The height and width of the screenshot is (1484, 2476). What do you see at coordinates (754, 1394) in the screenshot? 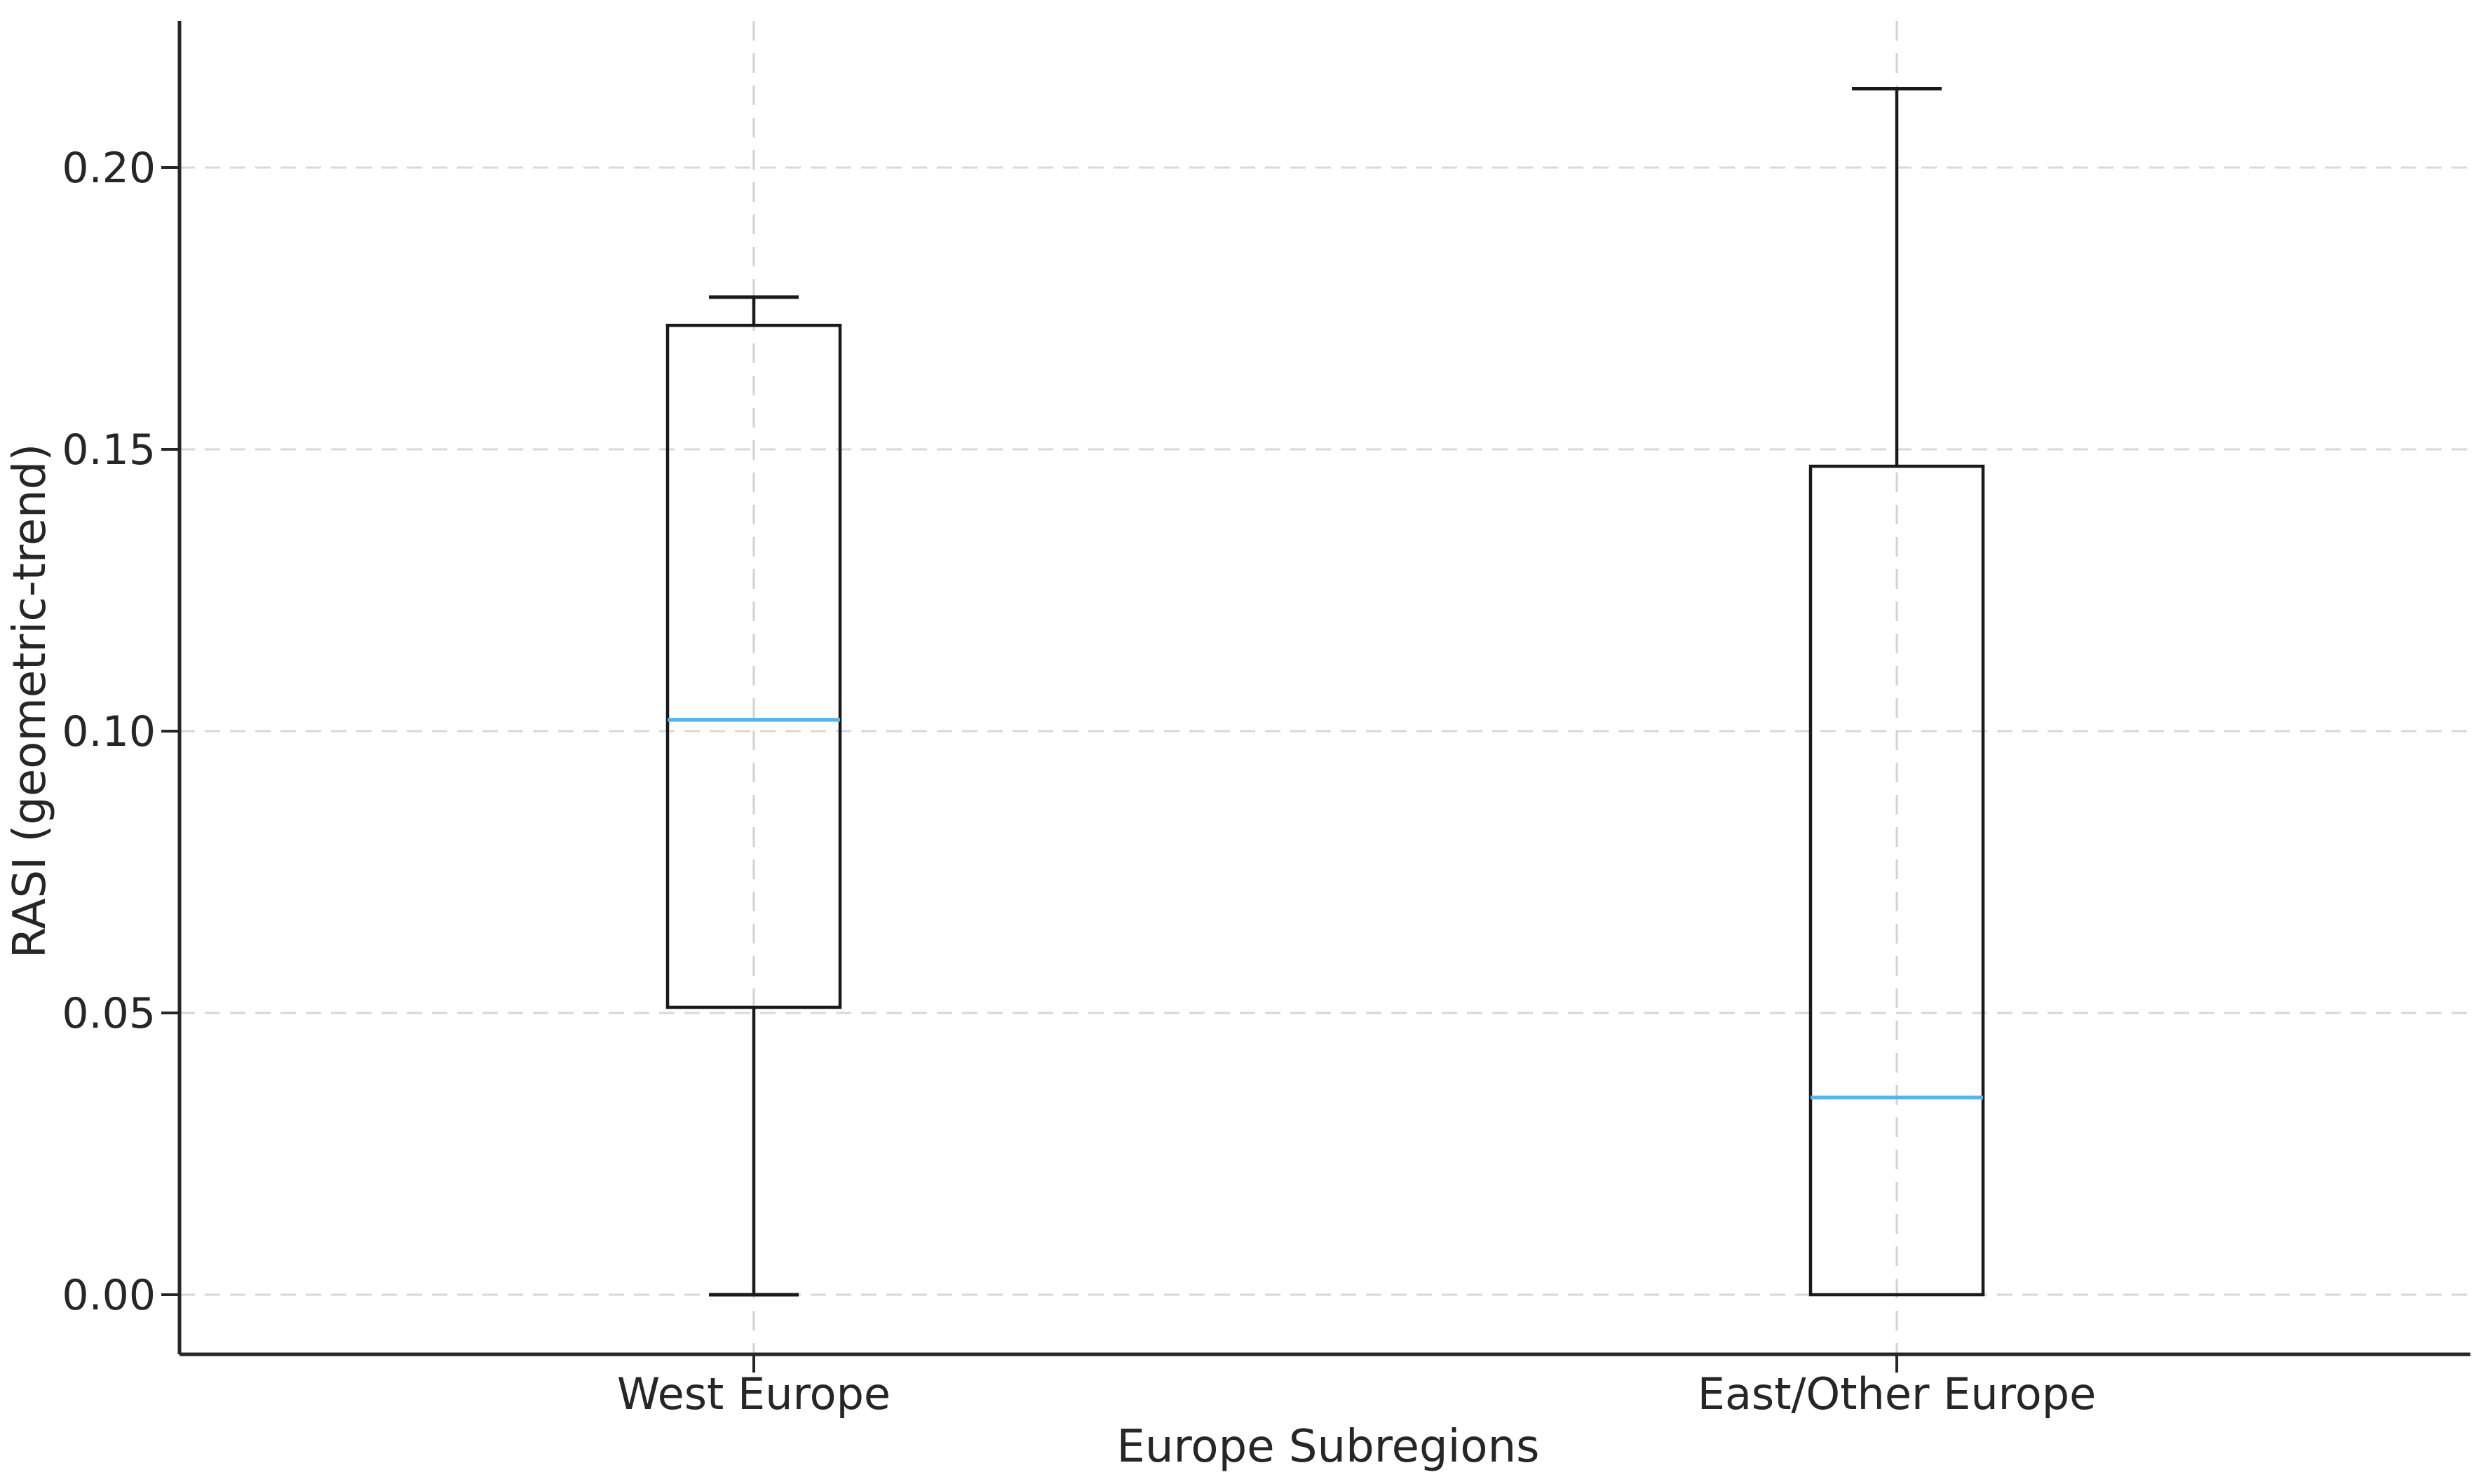
I see `x-tick-label: West Europe` at bounding box center [754, 1394].